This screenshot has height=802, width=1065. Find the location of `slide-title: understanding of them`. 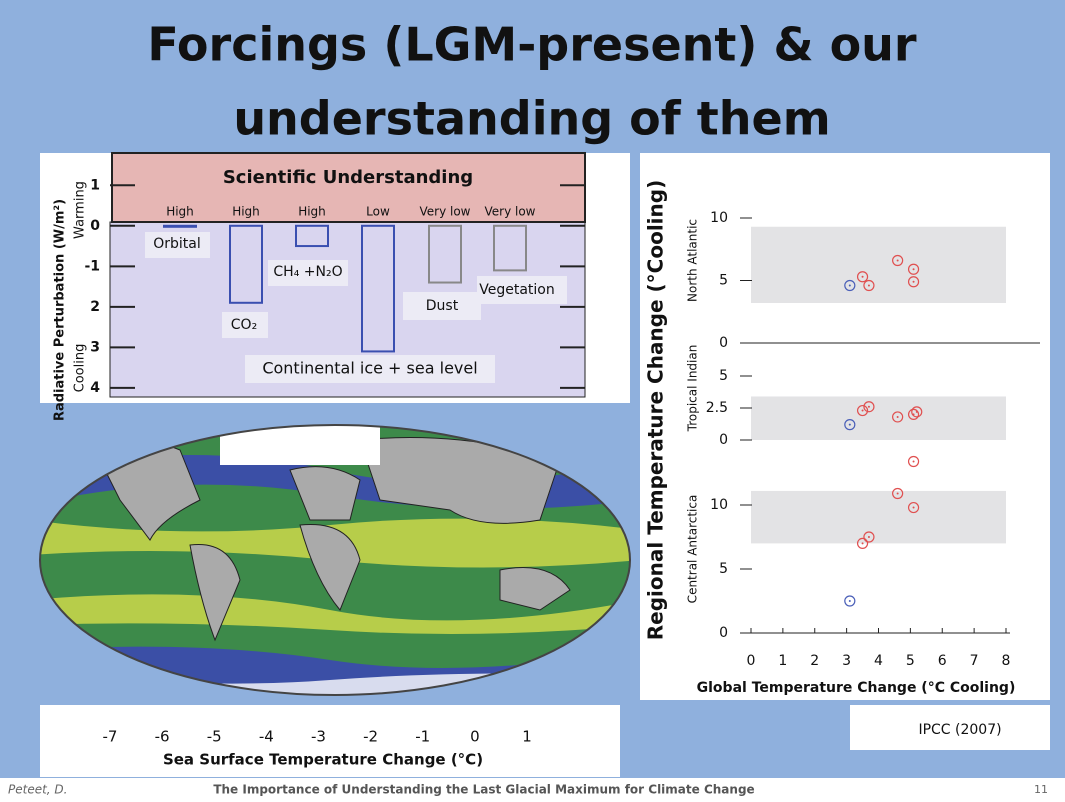

slide-title: understanding of them is located at coordinates (531, 119).